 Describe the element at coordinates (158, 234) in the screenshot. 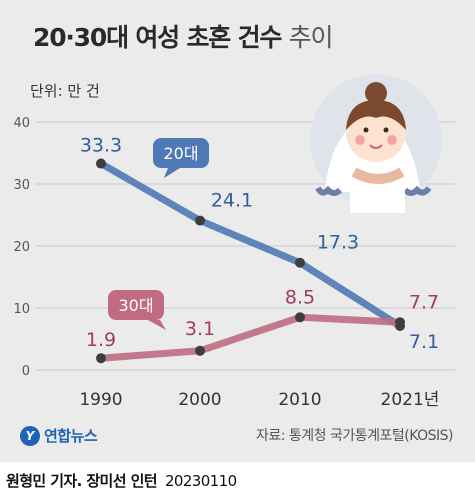

I see `series-callouts: 20대 30대` at that location.